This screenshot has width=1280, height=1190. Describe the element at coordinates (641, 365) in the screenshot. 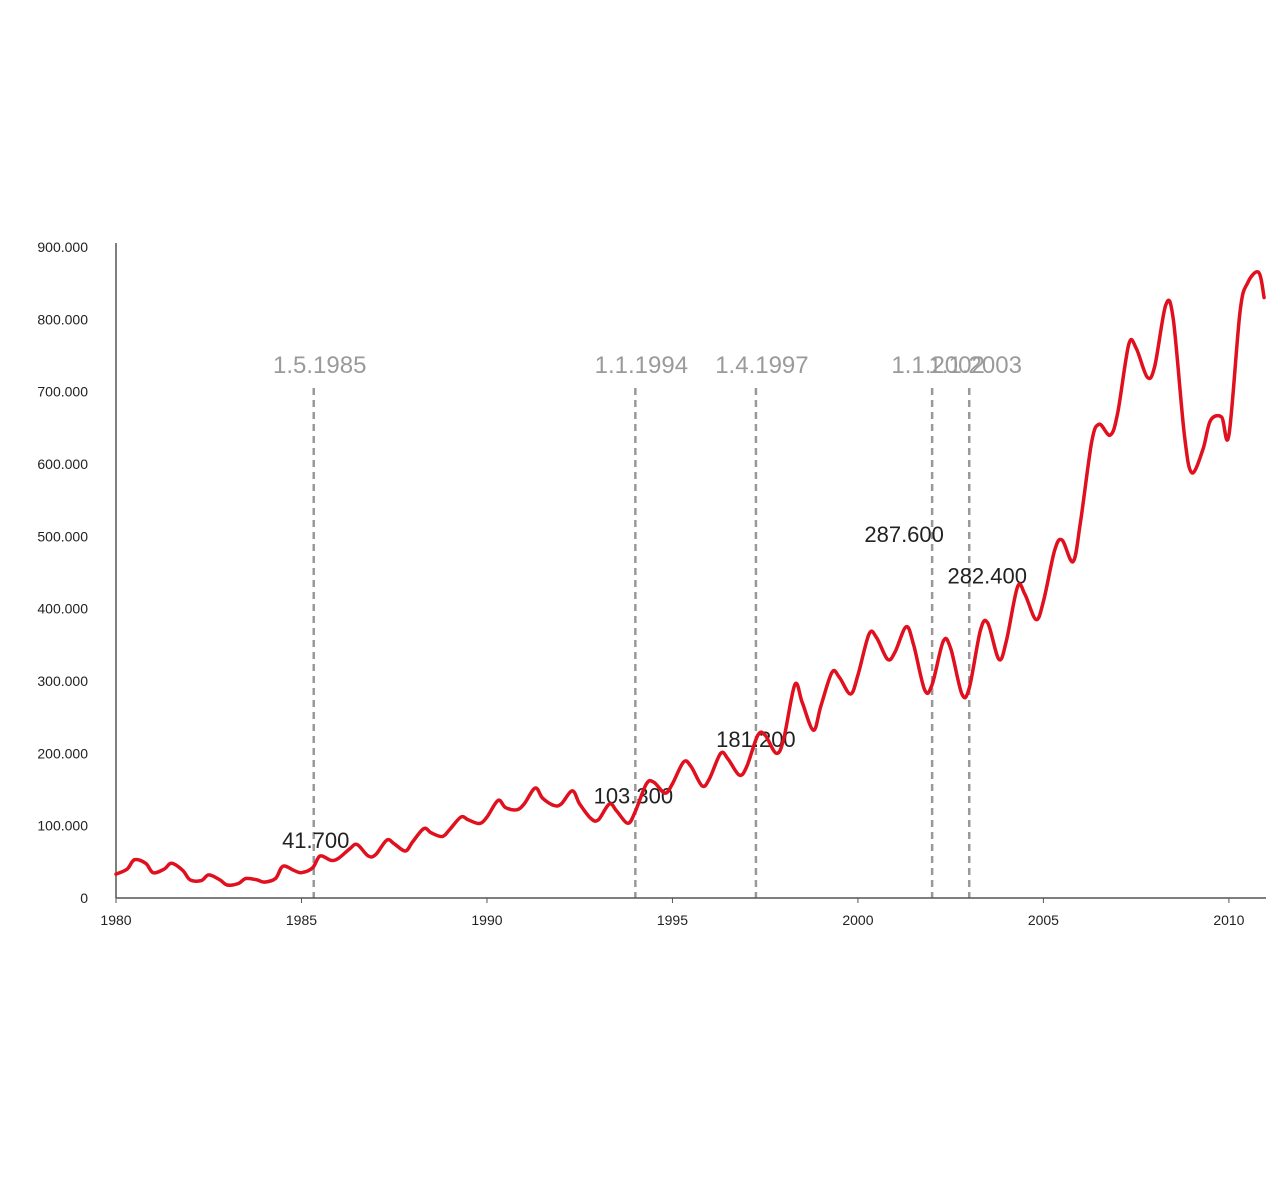

I see `event-marker-label: 1.1.1994` at that location.